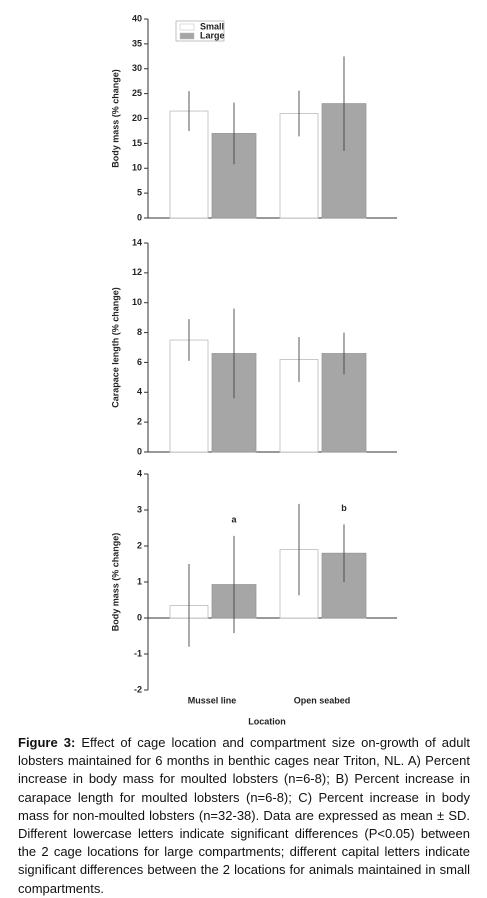 This screenshot has width=487, height=898. I want to click on y-tick-label: 8, so click(139, 332).